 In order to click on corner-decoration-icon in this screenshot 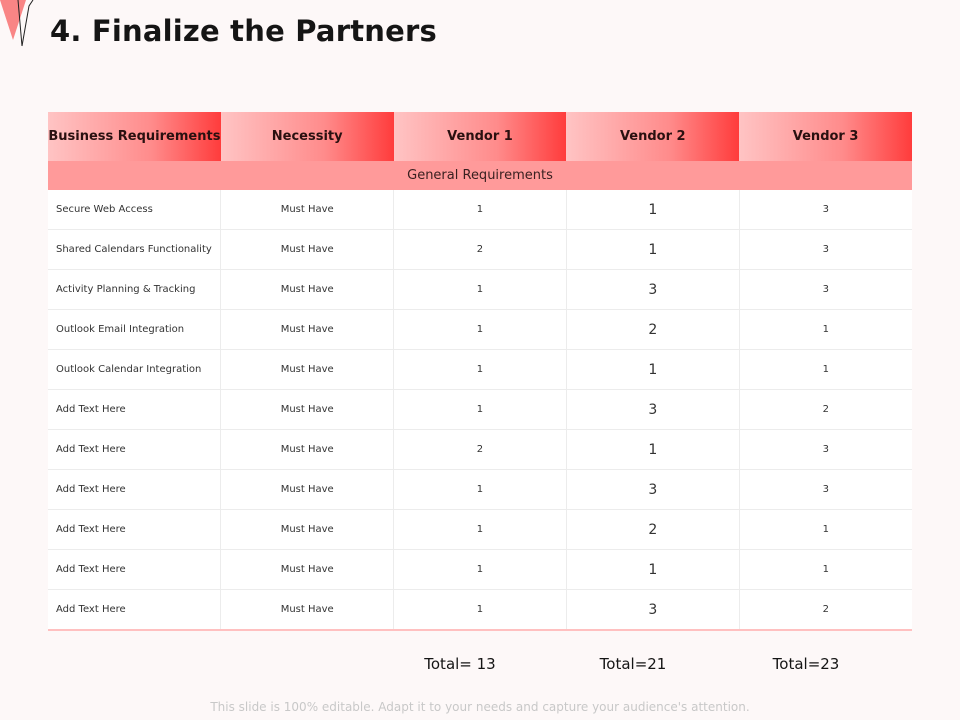, I will do `click(17, 23)`.